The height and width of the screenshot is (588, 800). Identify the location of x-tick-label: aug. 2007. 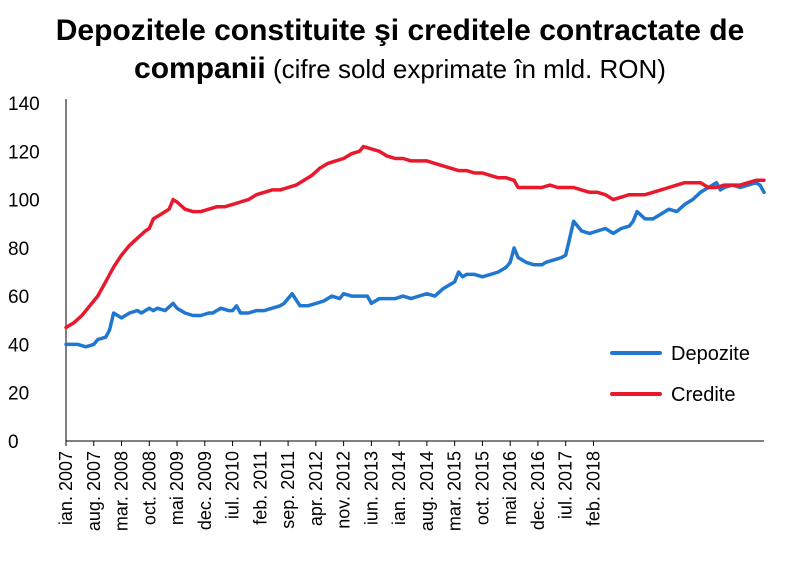
(94, 491).